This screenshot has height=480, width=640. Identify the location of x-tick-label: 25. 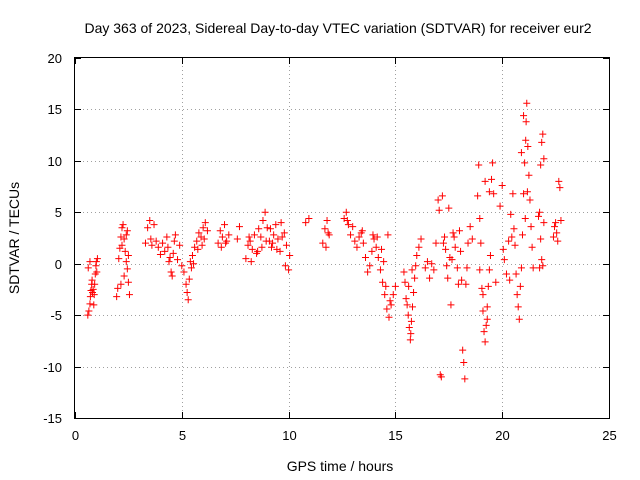
(609, 435).